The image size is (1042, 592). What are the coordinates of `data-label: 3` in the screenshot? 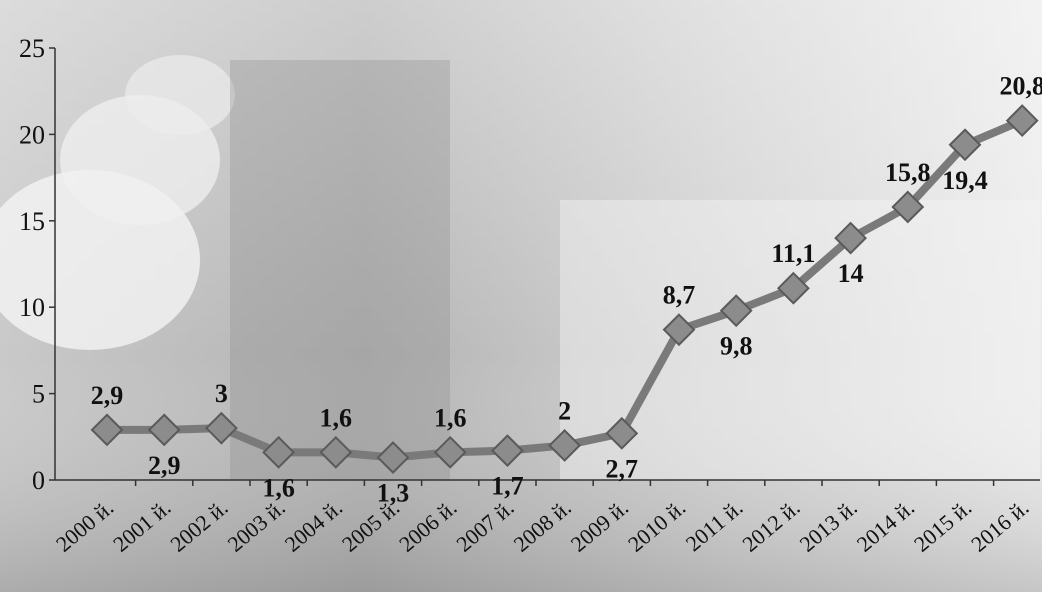 It's located at (221, 393).